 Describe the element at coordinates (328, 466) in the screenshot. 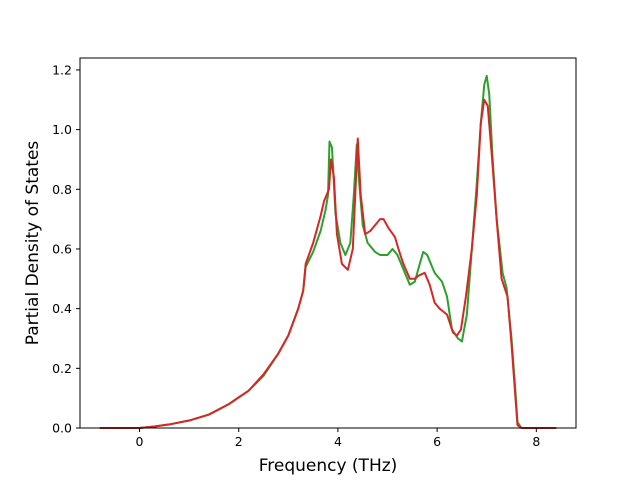

I see `x-axis-label: Frequency (THz)` at that location.